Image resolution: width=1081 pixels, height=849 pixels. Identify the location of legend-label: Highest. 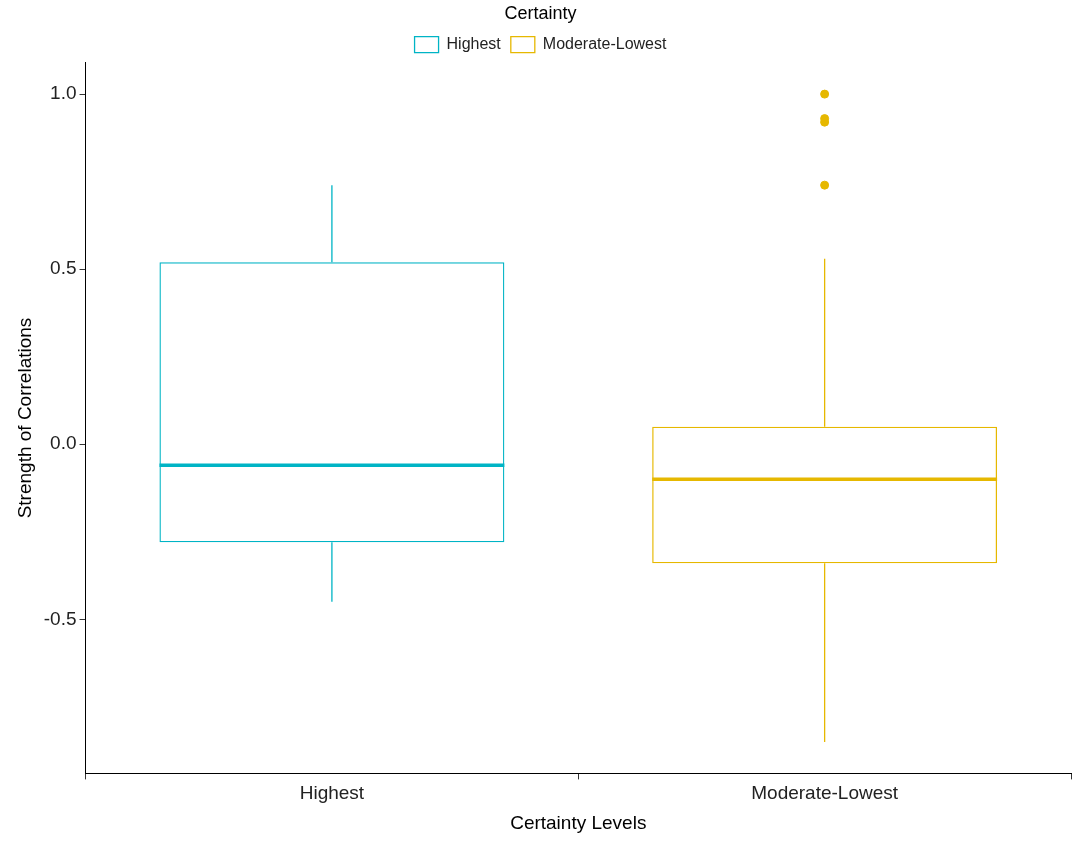
(474, 44).